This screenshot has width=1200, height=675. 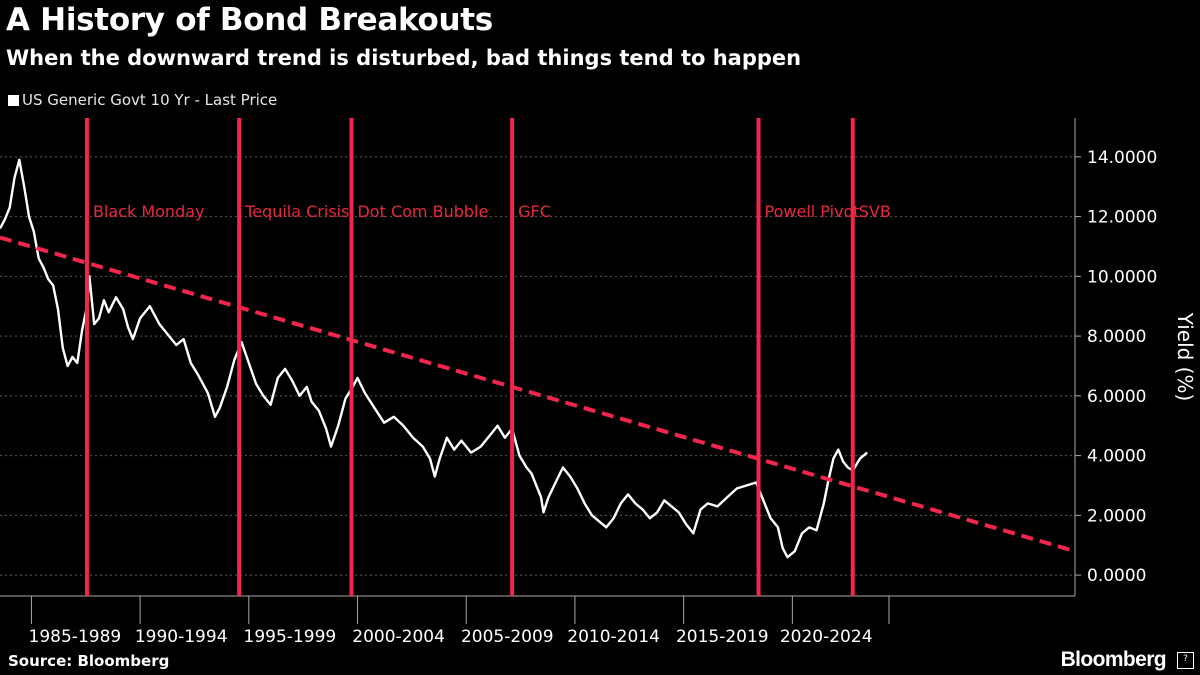 I want to click on legend: US Generic Govt 10 Yr - Last Price, so click(x=142, y=100).